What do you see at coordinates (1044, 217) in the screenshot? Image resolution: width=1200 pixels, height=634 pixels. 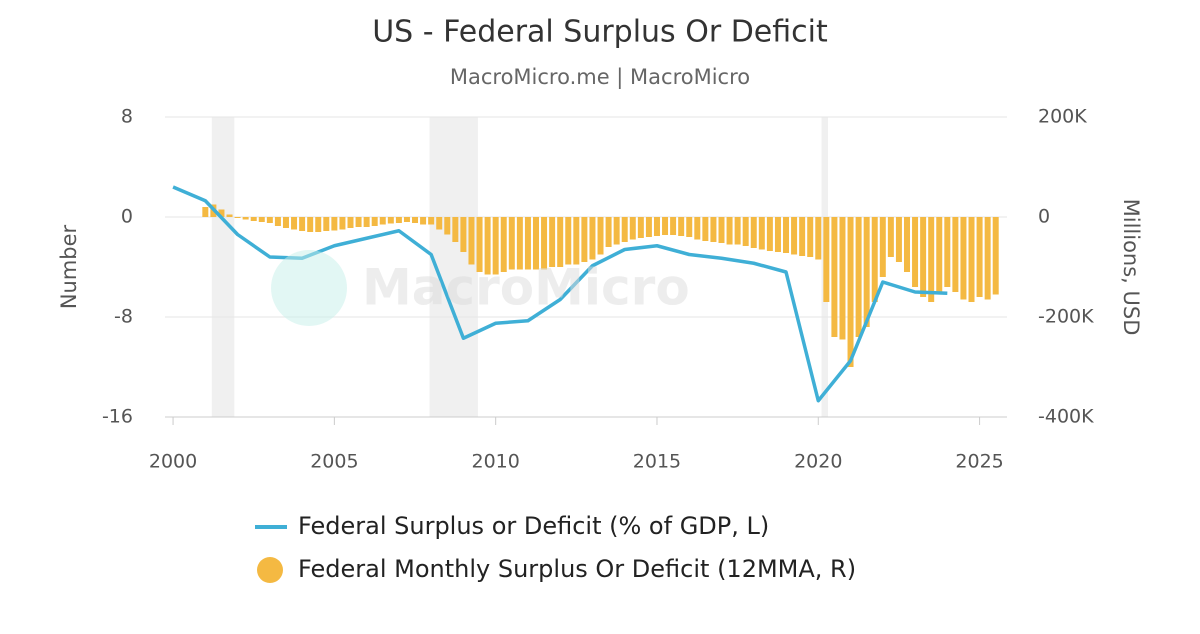 I see `y2-tick-label: 0` at bounding box center [1044, 217].